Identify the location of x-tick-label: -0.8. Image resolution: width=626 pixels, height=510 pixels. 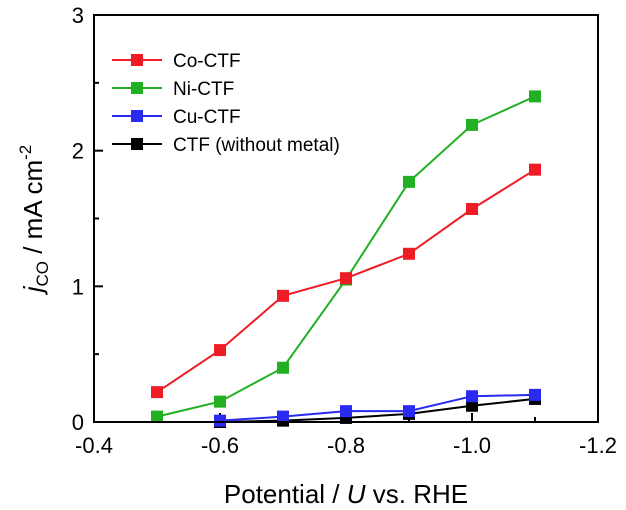
(346, 445).